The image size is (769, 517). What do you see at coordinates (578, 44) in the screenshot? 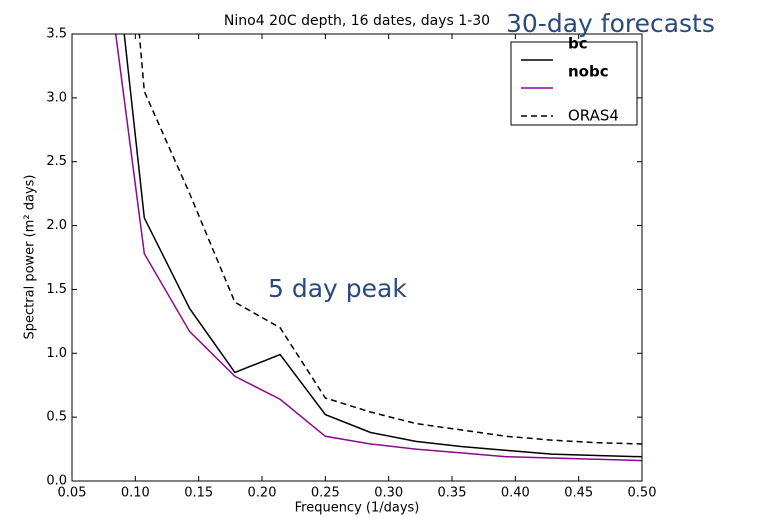
I see `legend-label: bc` at bounding box center [578, 44].